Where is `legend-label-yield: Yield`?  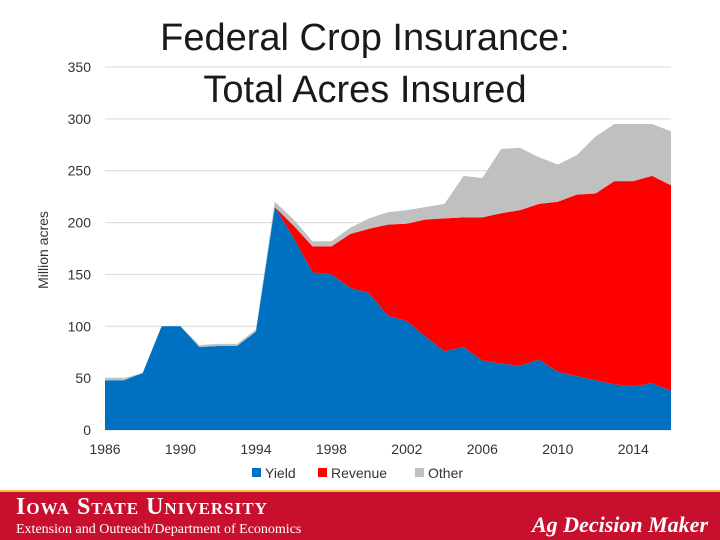
legend-label-yield: Yield is located at coordinates (280, 473).